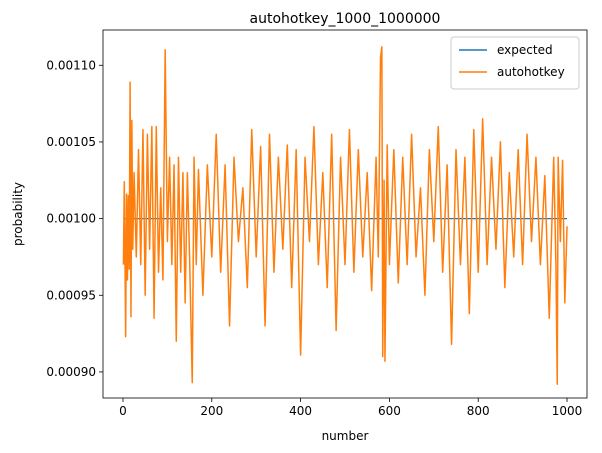 Image resolution: width=602 pixels, height=453 pixels. What do you see at coordinates (71, 219) in the screenshot?
I see `y-tick-label: 0.00100` at bounding box center [71, 219].